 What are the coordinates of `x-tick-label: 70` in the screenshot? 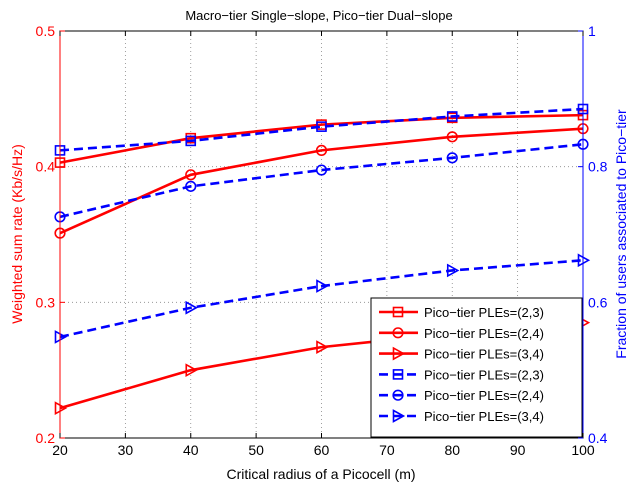 It's located at (387, 450).